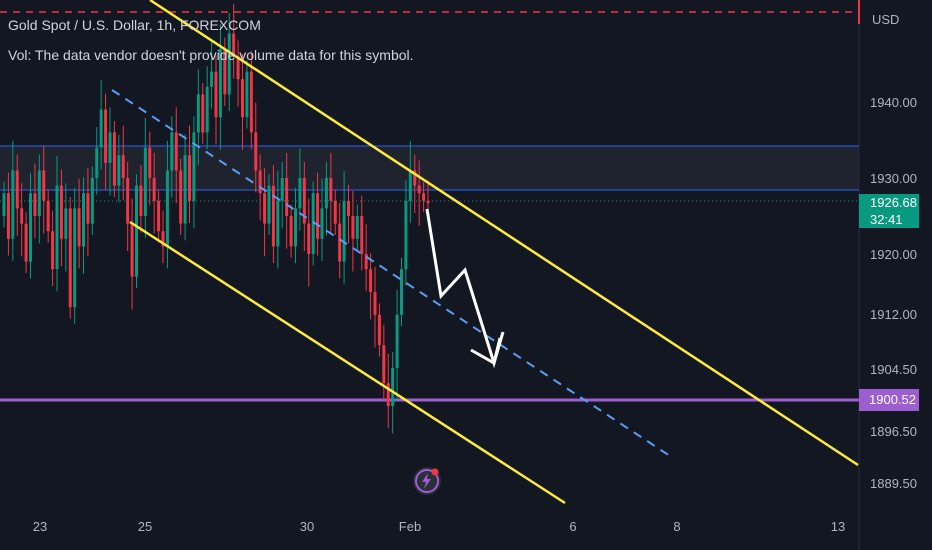  Describe the element at coordinates (486, 351) in the screenshot. I see `projection-arrow-head` at that location.